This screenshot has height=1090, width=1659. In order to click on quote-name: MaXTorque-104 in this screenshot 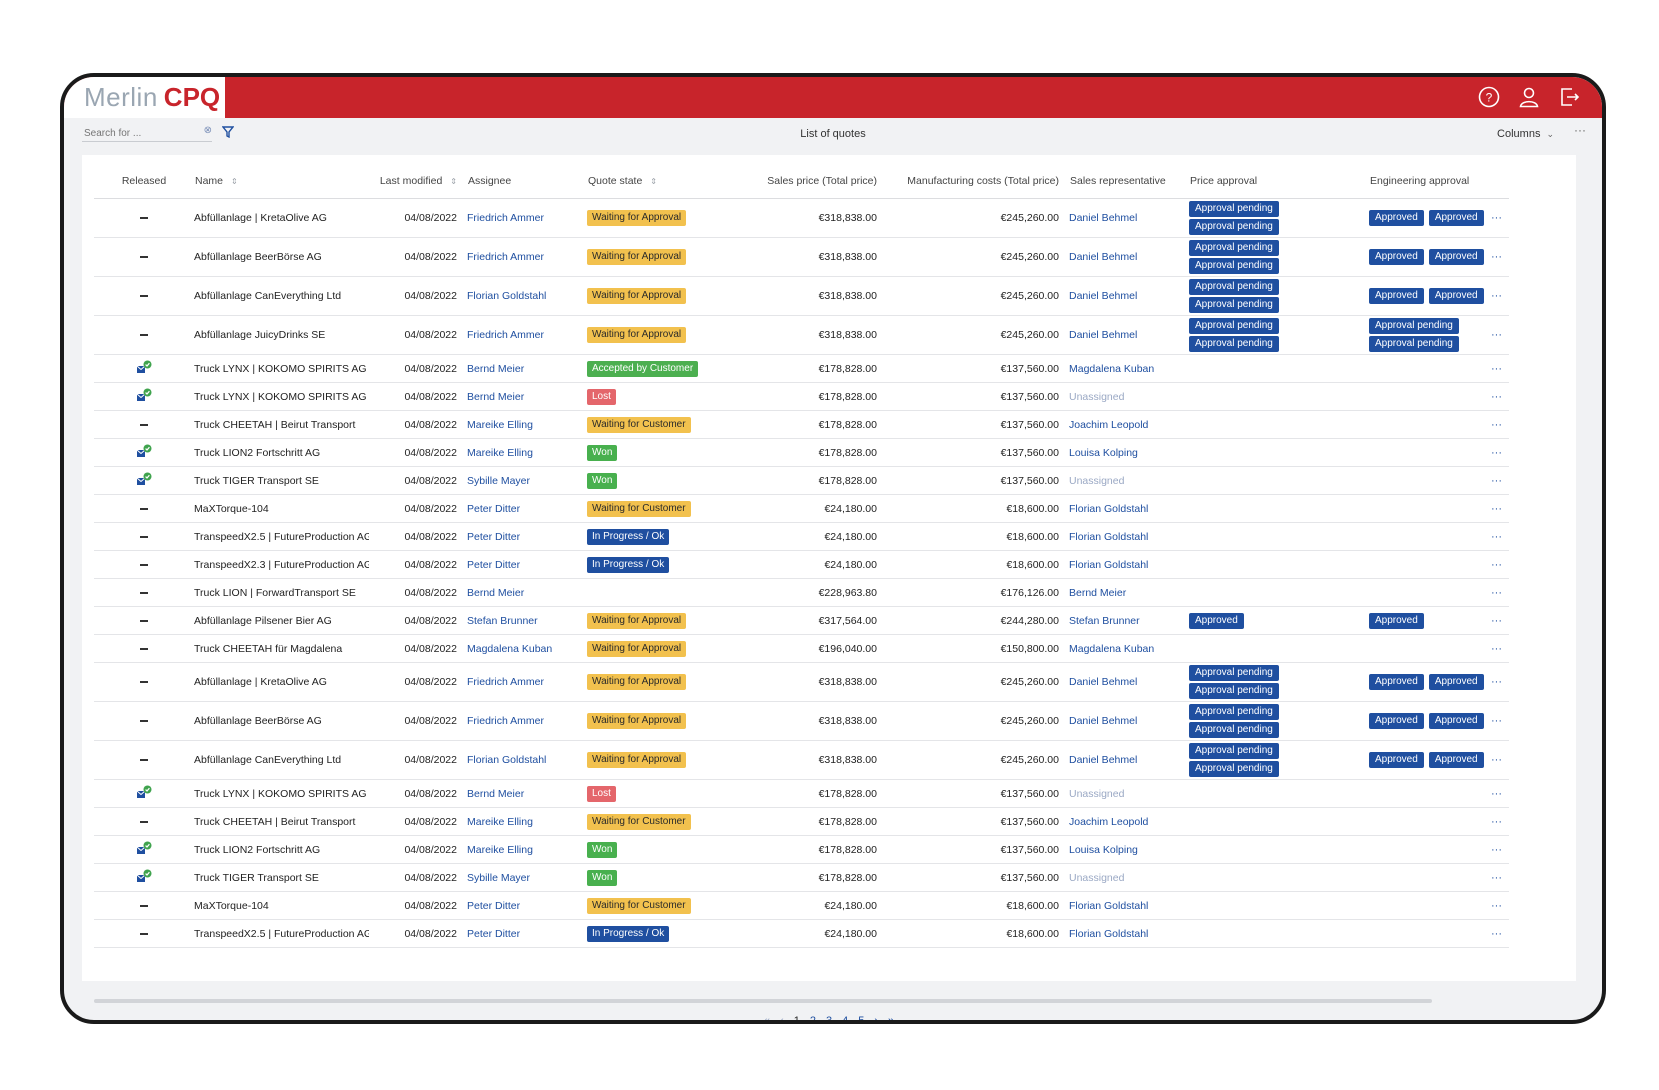, I will do `click(281, 905)`.